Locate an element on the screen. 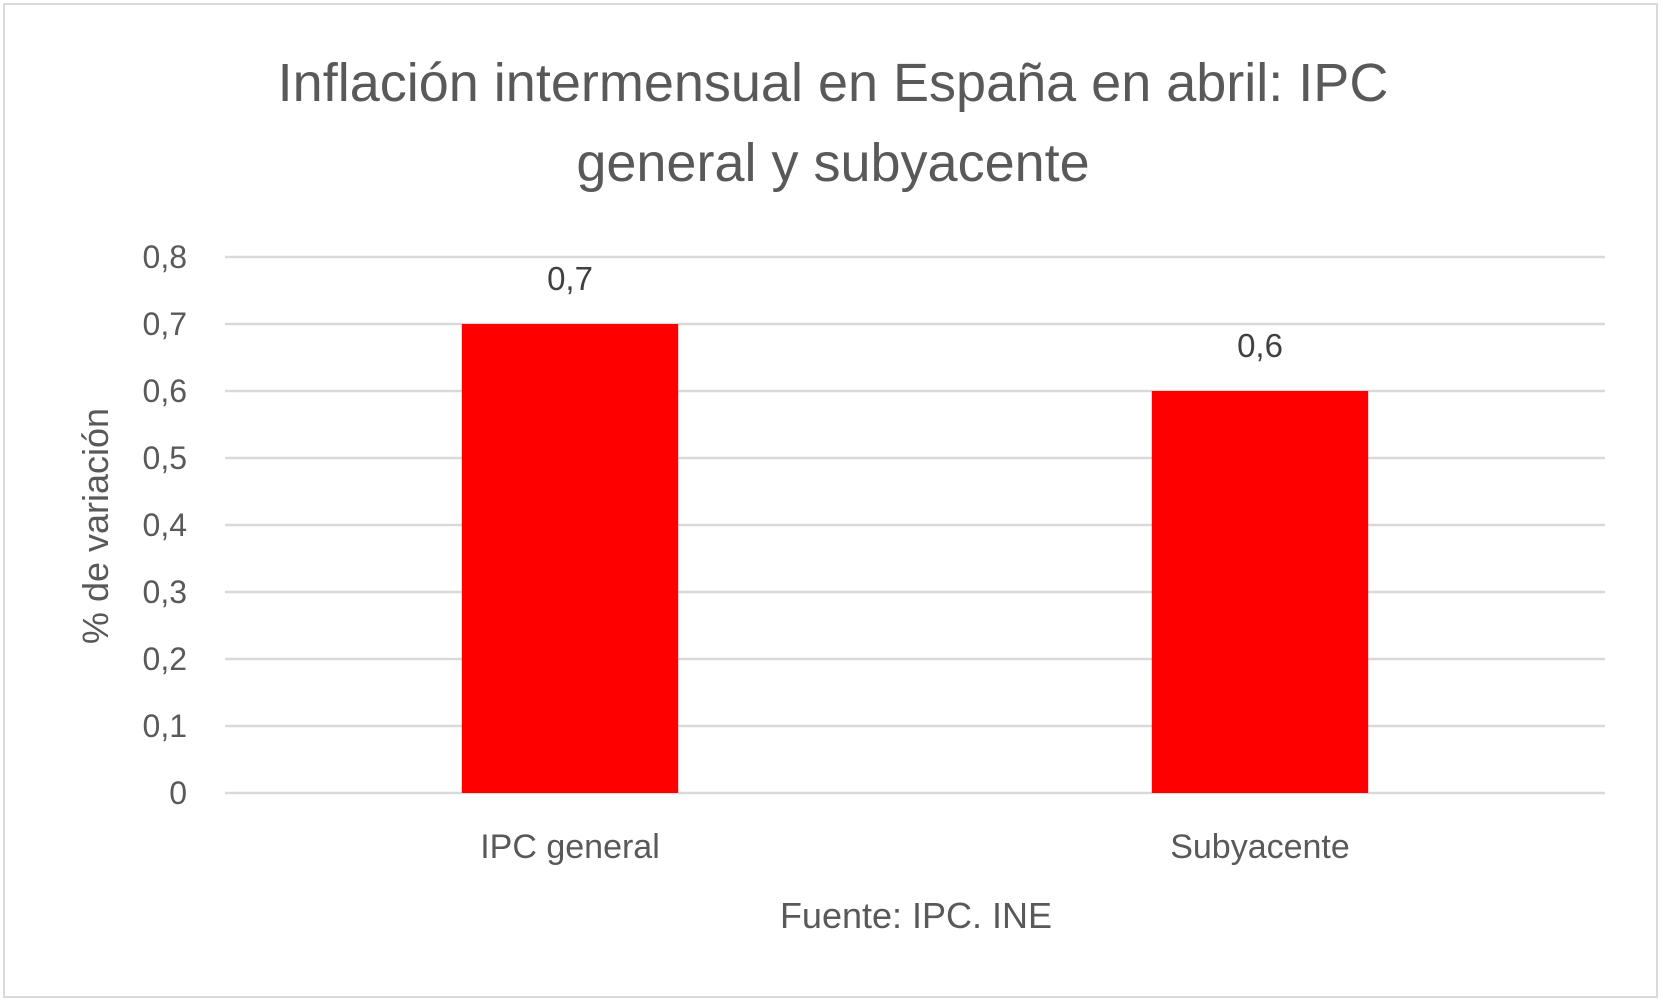 This screenshot has width=1663, height=1003. y-axis-title: % de variación is located at coordinates (95, 526).